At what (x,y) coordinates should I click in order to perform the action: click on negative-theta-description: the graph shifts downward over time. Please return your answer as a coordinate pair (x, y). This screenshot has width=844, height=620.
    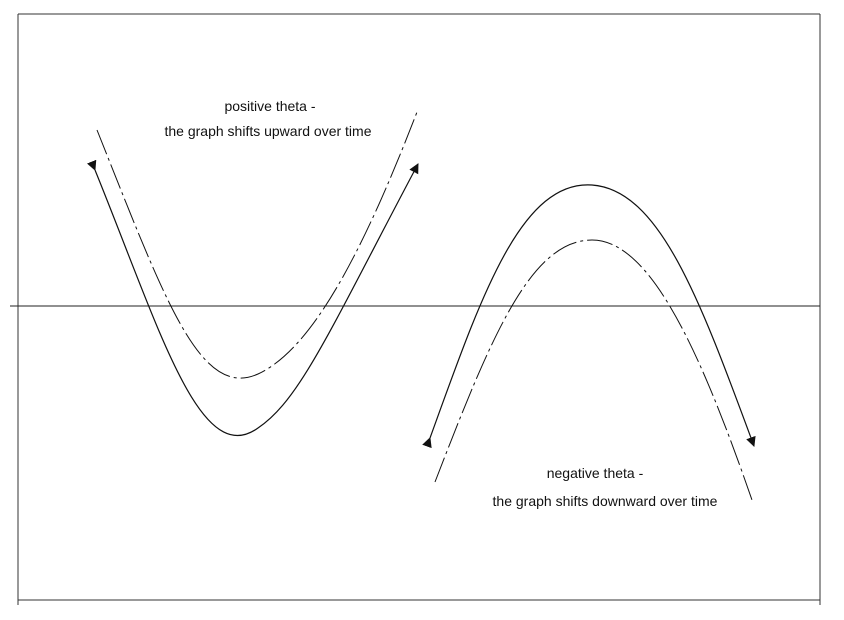
    Looking at the image, I should click on (605, 501).